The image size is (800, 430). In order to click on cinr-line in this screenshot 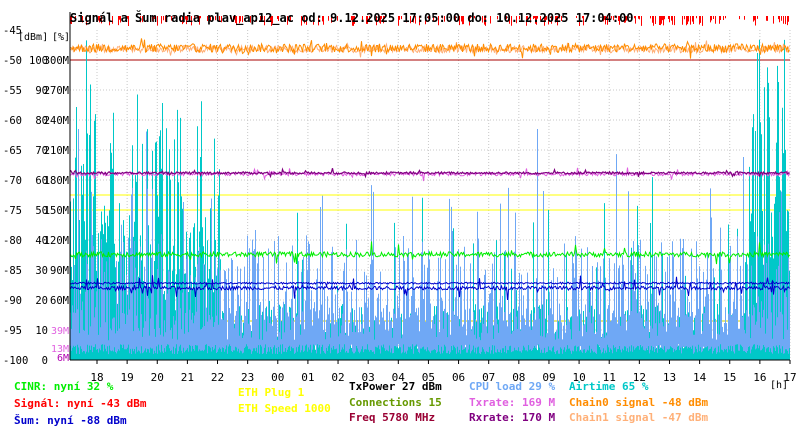, I will do `click(430, 253)`.